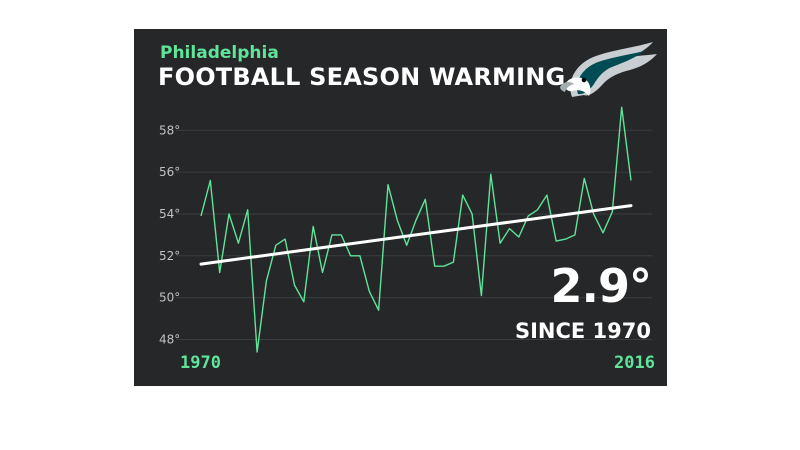  What do you see at coordinates (169, 339) in the screenshot?
I see `y-tick-label: 48°` at bounding box center [169, 339].